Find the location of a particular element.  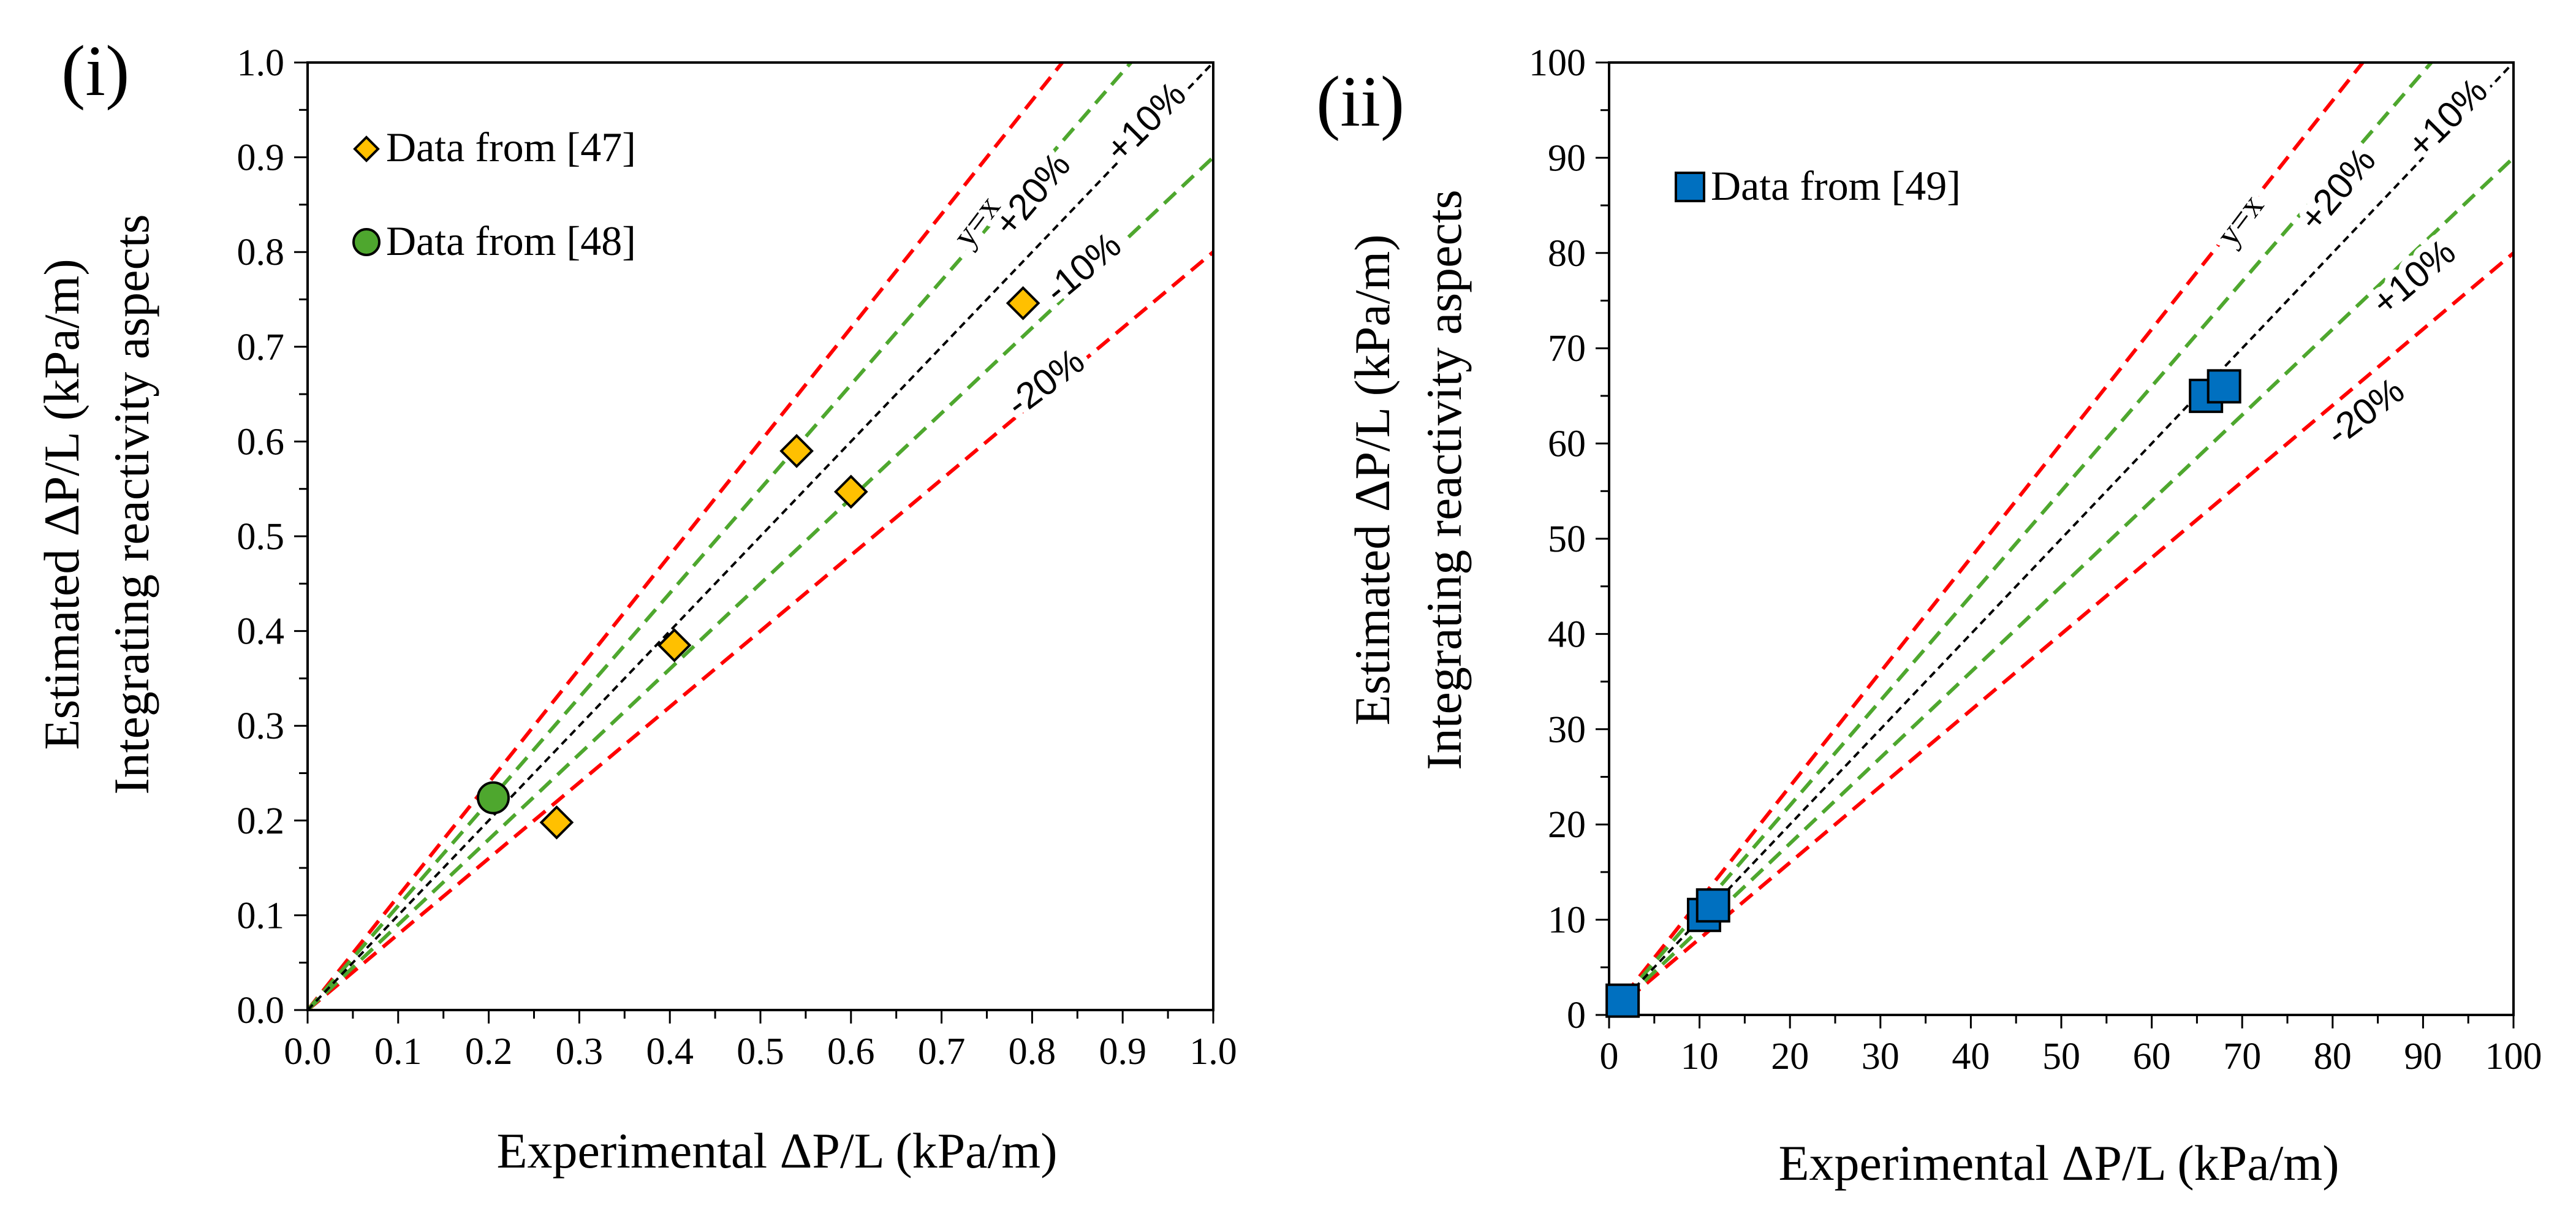

x-tick-label: 1.0 is located at coordinates (1213, 1052).